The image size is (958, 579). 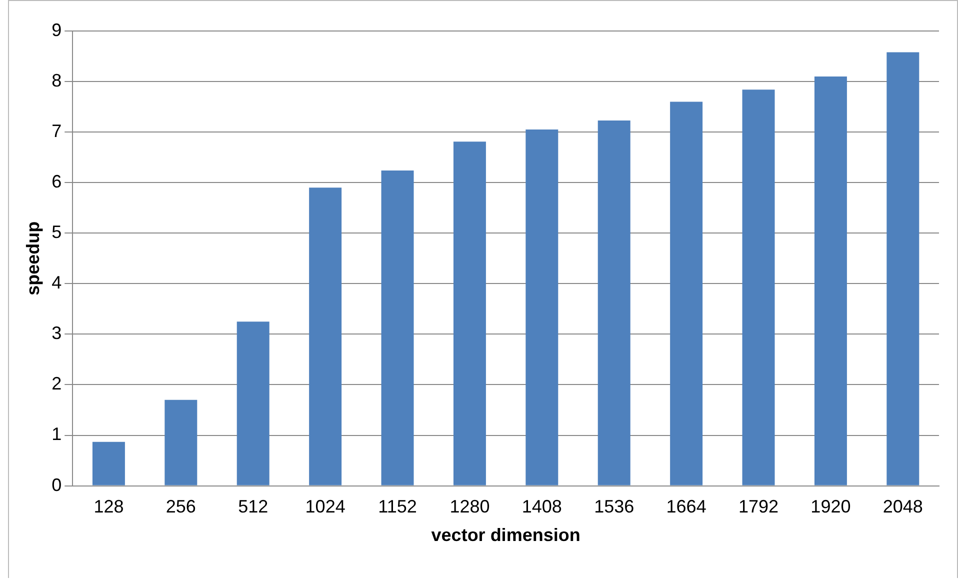 What do you see at coordinates (57, 232) in the screenshot?
I see `y-tick-label: 5` at bounding box center [57, 232].